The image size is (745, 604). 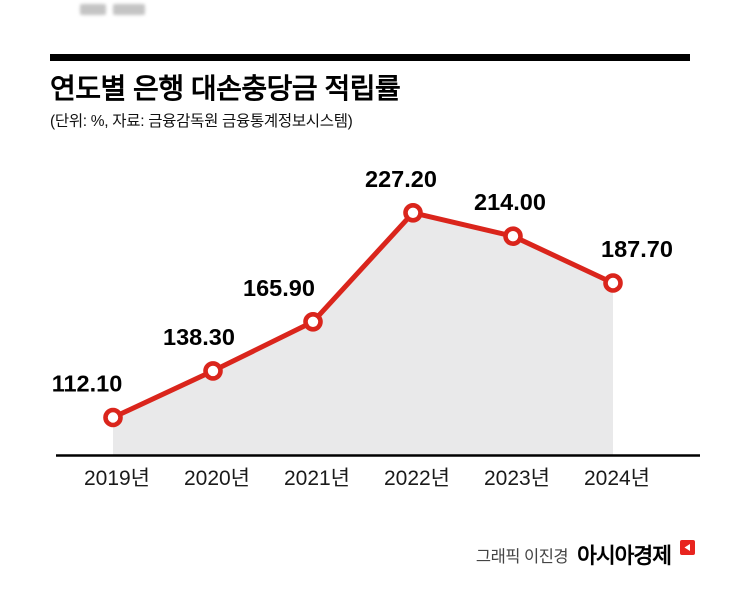 I want to click on value-label: 214.00, so click(x=510, y=202).